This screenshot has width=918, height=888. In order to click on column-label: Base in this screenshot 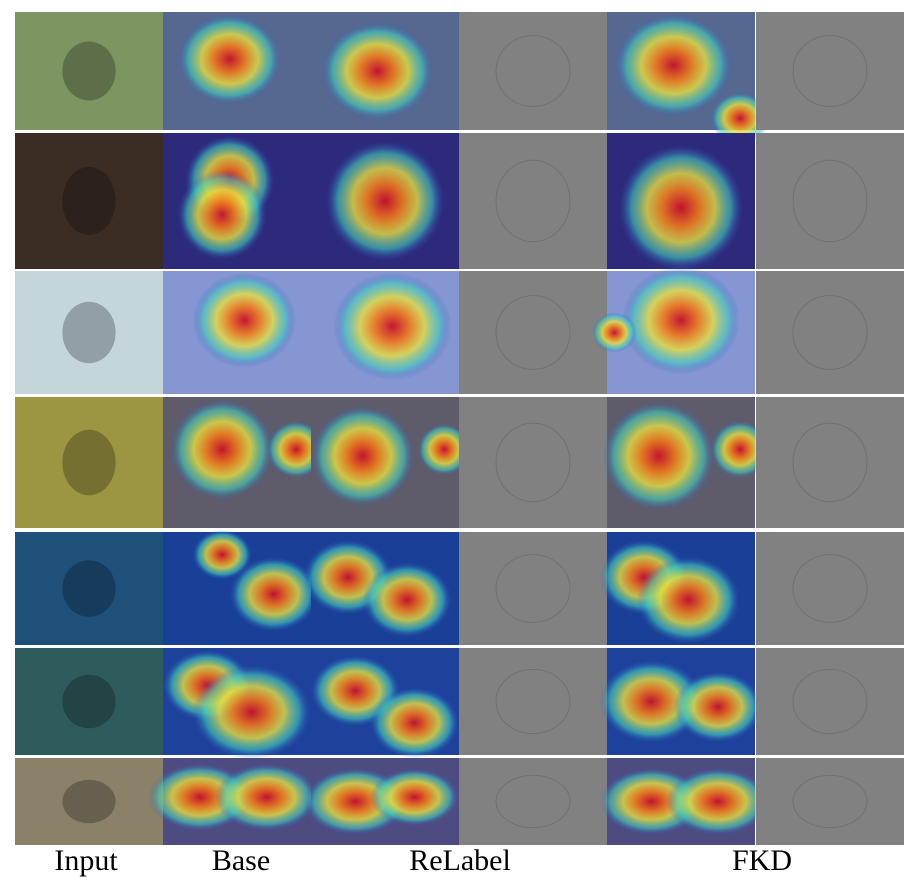, I will do `click(241, 860)`.